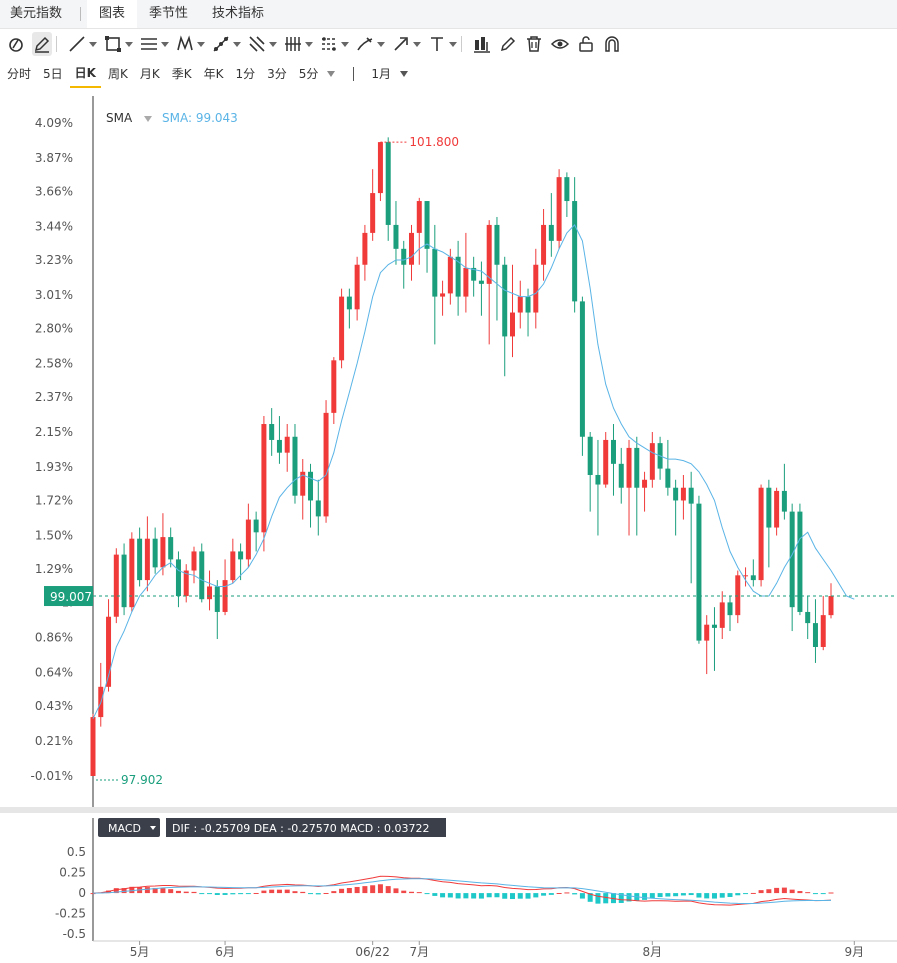 This screenshot has height=963, width=897. What do you see at coordinates (149, 74) in the screenshot?
I see `period-monthly: 月K` at bounding box center [149, 74].